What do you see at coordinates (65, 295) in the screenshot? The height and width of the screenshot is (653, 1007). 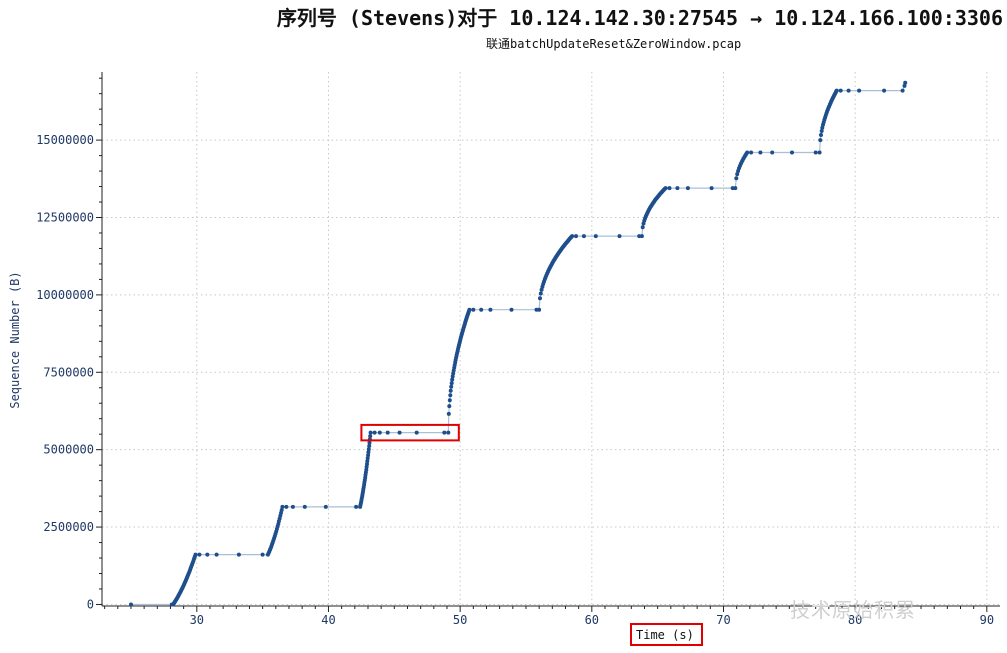 I see `y-tick-label: 10000000` at bounding box center [65, 295].